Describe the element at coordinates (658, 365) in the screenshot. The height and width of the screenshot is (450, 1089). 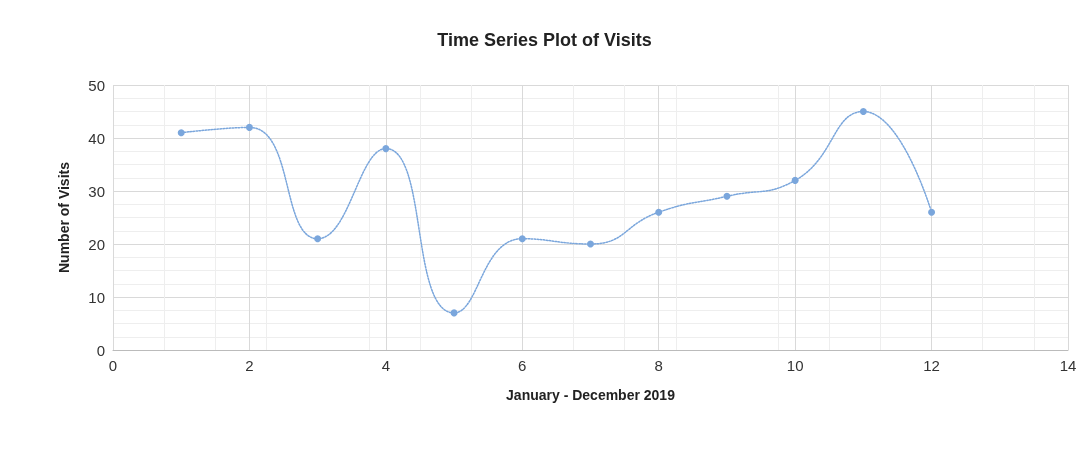
I see `x-tick-label: 8` at that location.